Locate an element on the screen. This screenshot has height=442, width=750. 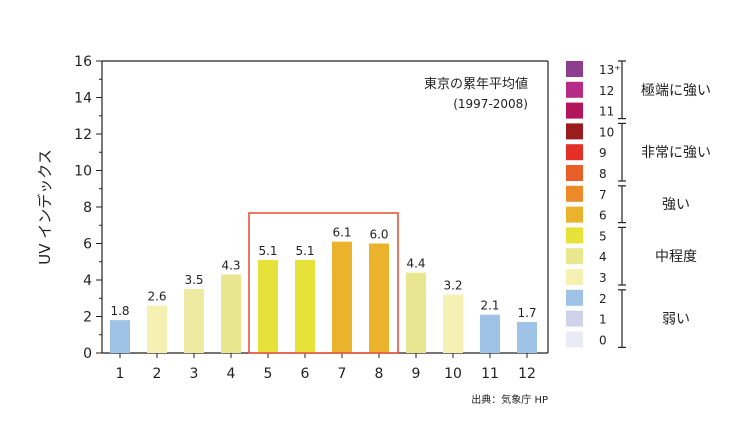
bar-value-label: 2.1 is located at coordinates (489, 306).